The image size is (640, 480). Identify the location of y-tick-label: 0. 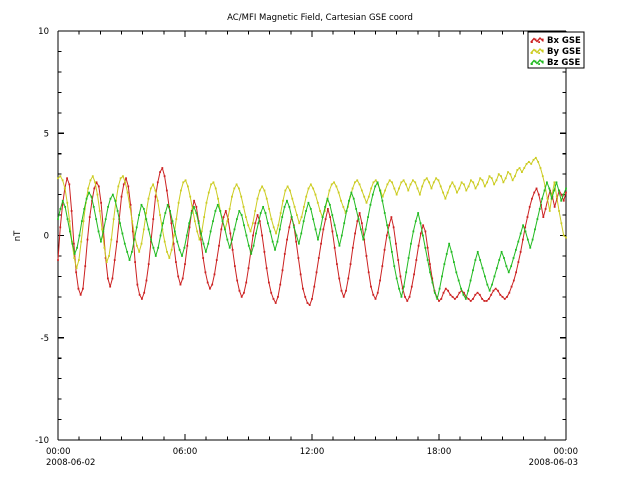
(46, 237).